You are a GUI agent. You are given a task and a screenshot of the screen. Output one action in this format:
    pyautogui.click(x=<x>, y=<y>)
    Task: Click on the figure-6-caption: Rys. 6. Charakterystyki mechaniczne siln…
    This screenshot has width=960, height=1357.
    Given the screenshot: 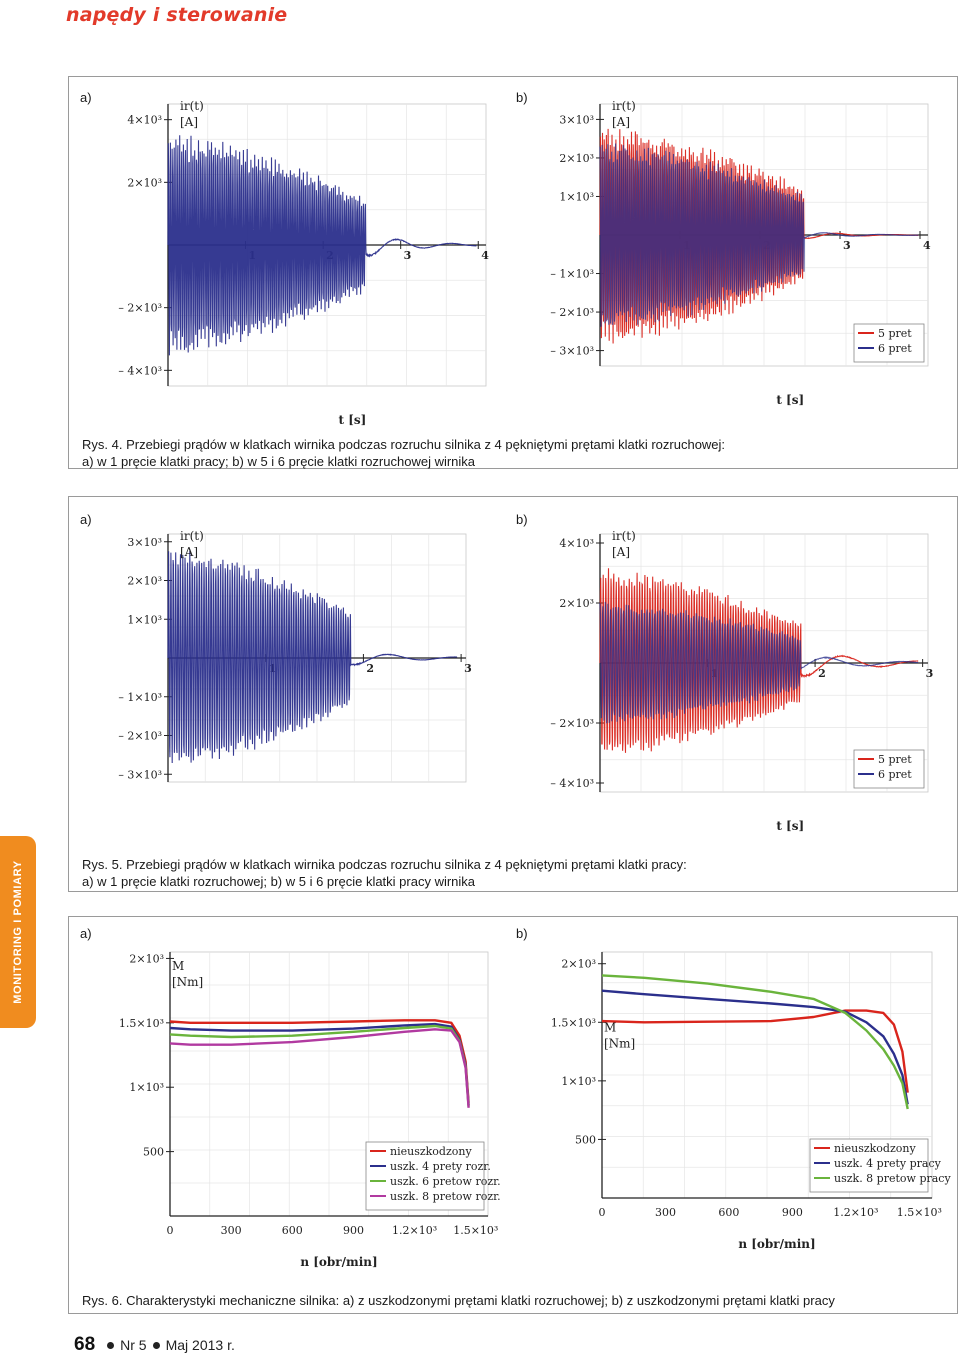 What is the action you would take?
    pyautogui.click(x=458, y=1300)
    